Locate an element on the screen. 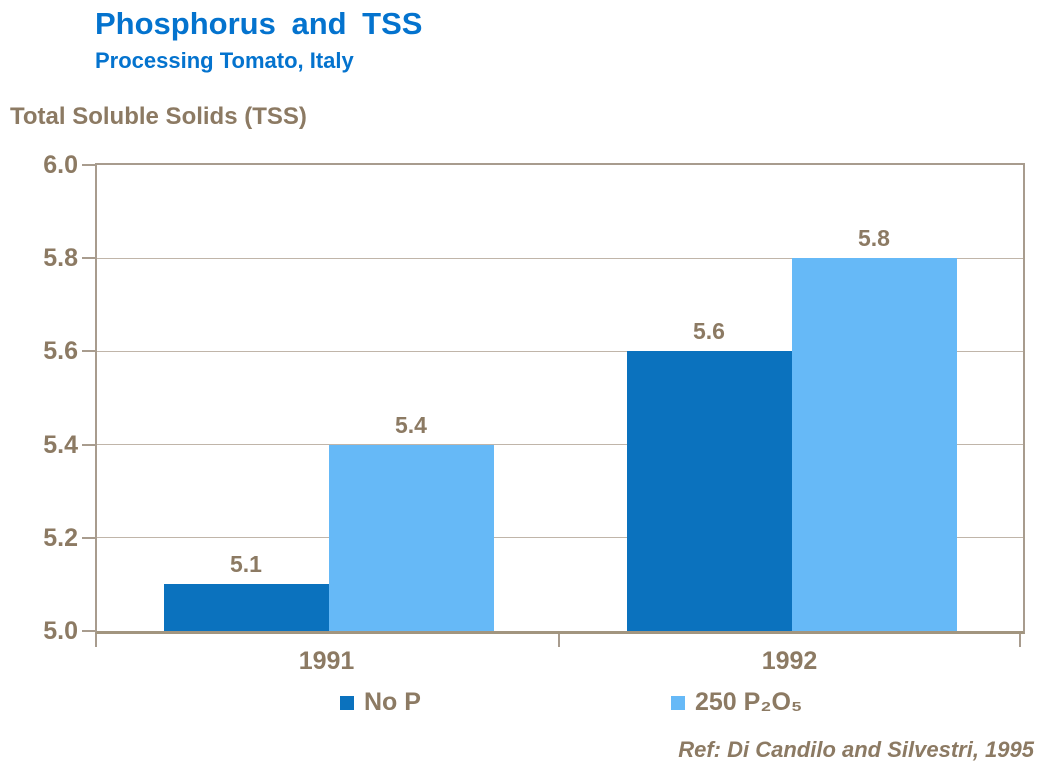 This screenshot has width=1040, height=776. bar-1991-250-p-o- is located at coordinates (411, 537).